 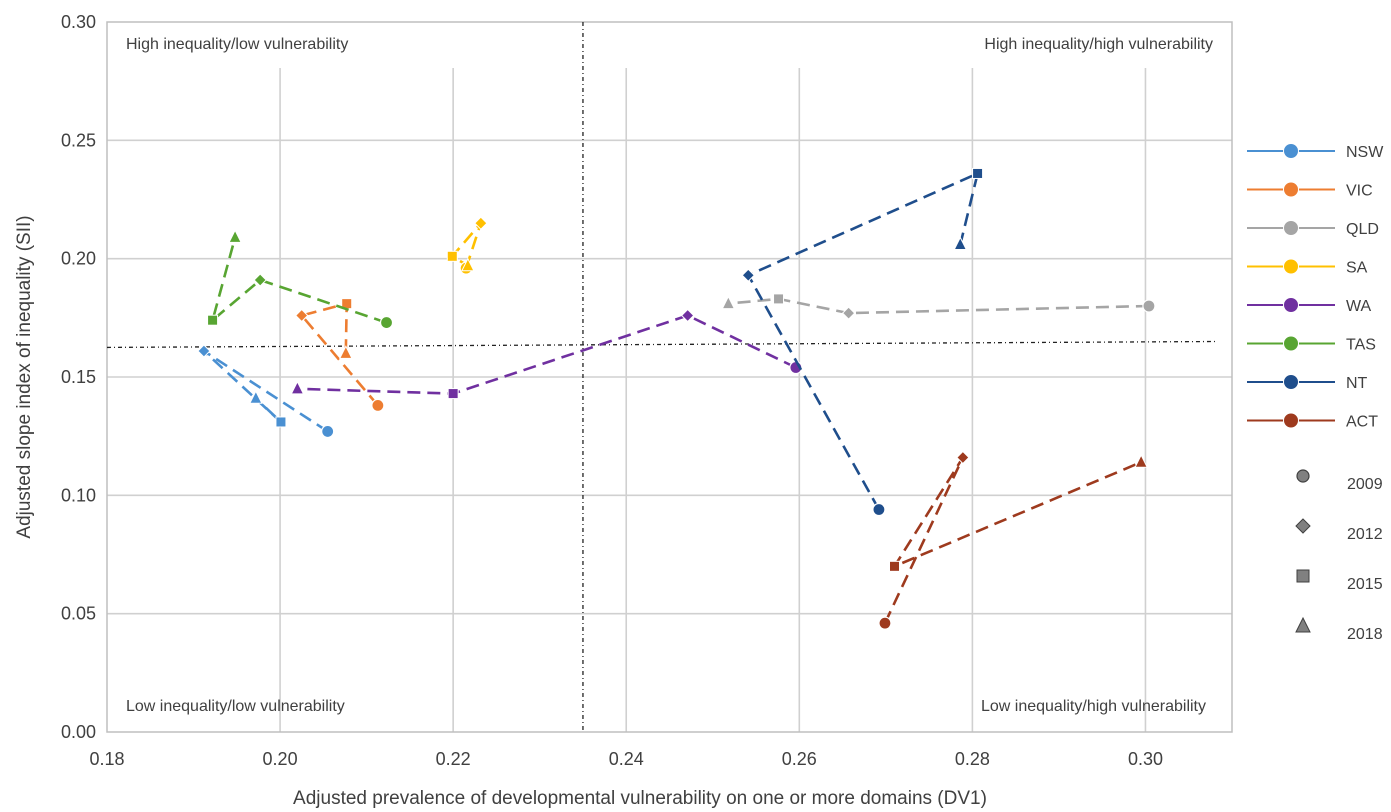 What do you see at coordinates (1145, 759) in the screenshot?
I see `x-tick-label: 0.30` at bounding box center [1145, 759].